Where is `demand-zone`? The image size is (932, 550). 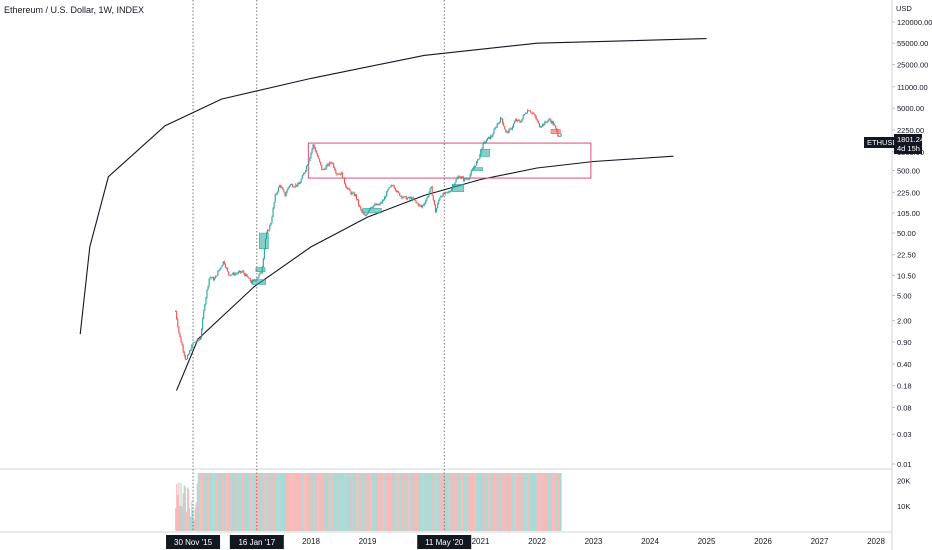
demand-zone is located at coordinates (264, 241).